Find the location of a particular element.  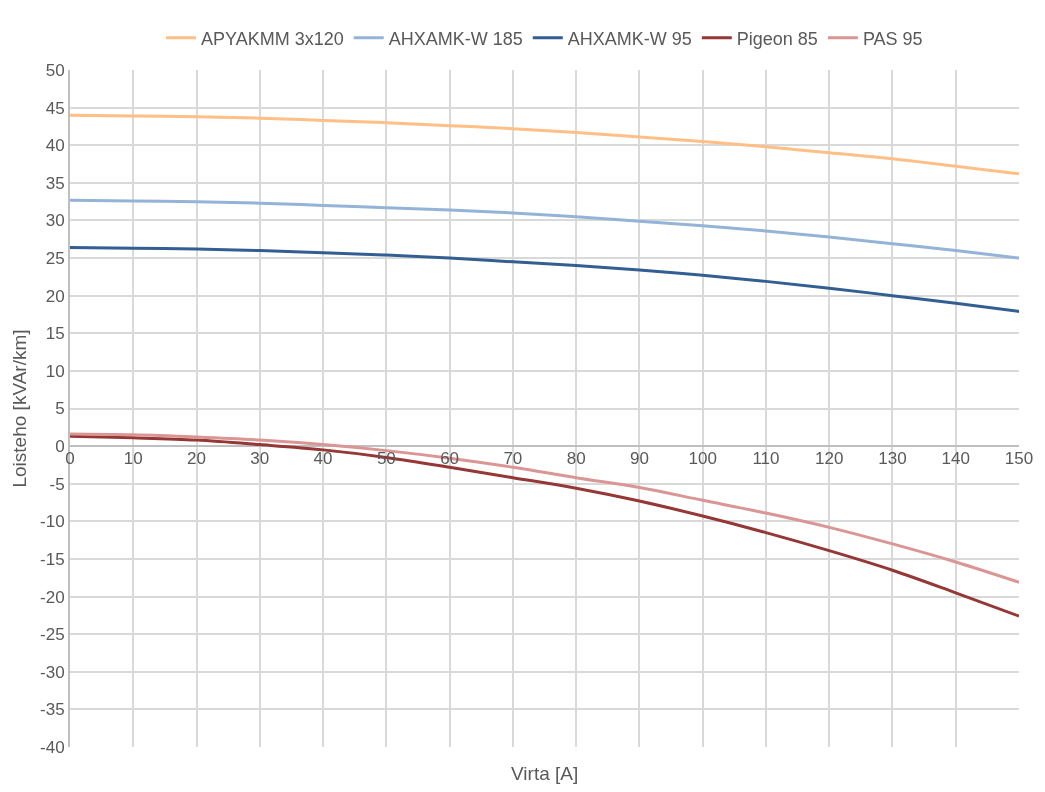

y-tick-label: -40 is located at coordinates (52, 747).